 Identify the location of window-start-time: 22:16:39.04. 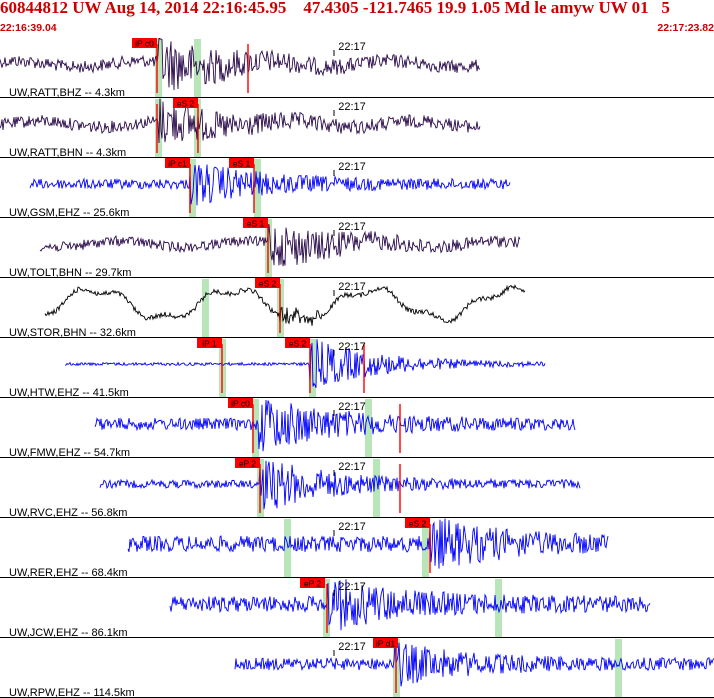
(28, 28).